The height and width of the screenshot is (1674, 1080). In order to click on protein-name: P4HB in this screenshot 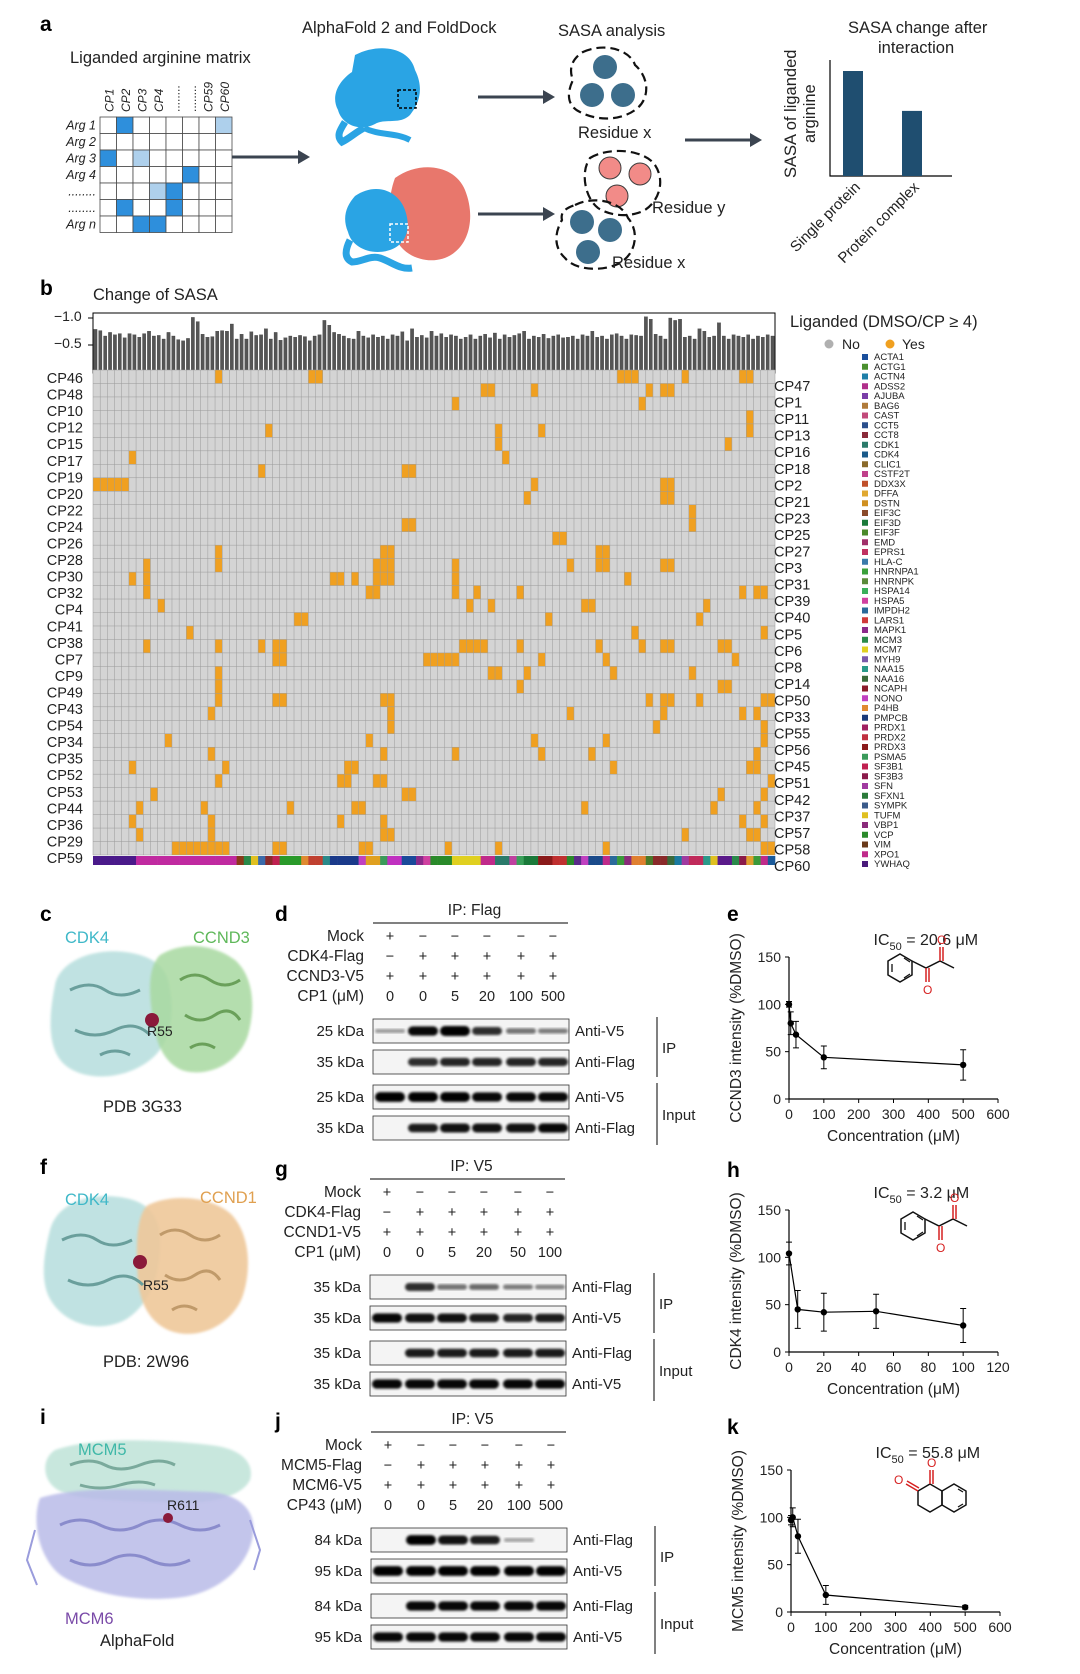, I will do `click(886, 708)`.